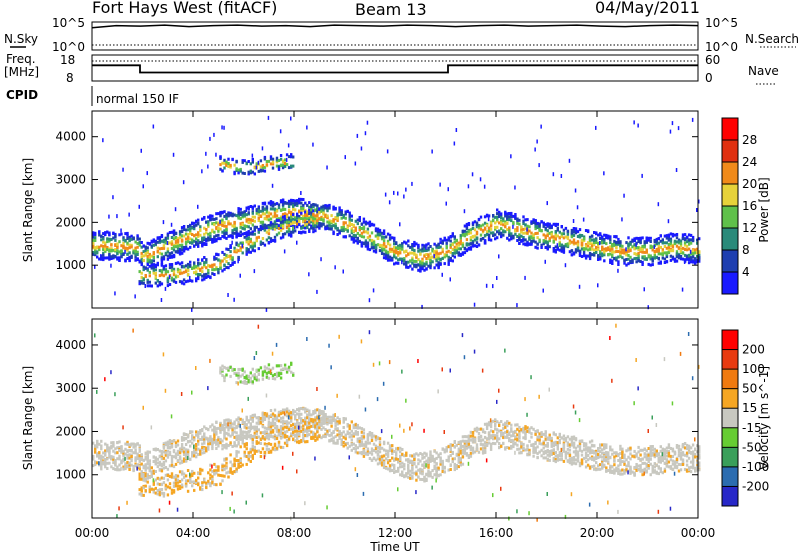  What do you see at coordinates (721, 23) in the screenshot?
I see `noise-right-tick-top: 10^5` at bounding box center [721, 23].